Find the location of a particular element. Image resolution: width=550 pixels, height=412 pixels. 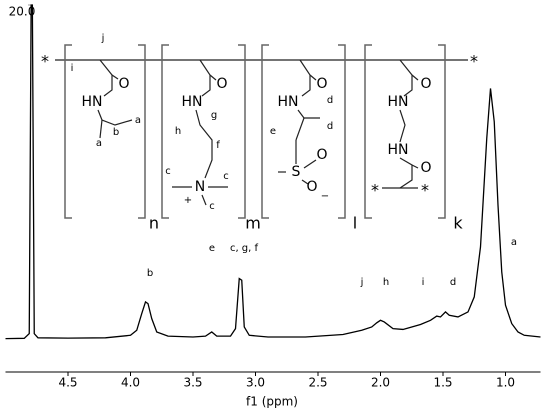

x-tick-label: 3.0 is located at coordinates (255, 383).